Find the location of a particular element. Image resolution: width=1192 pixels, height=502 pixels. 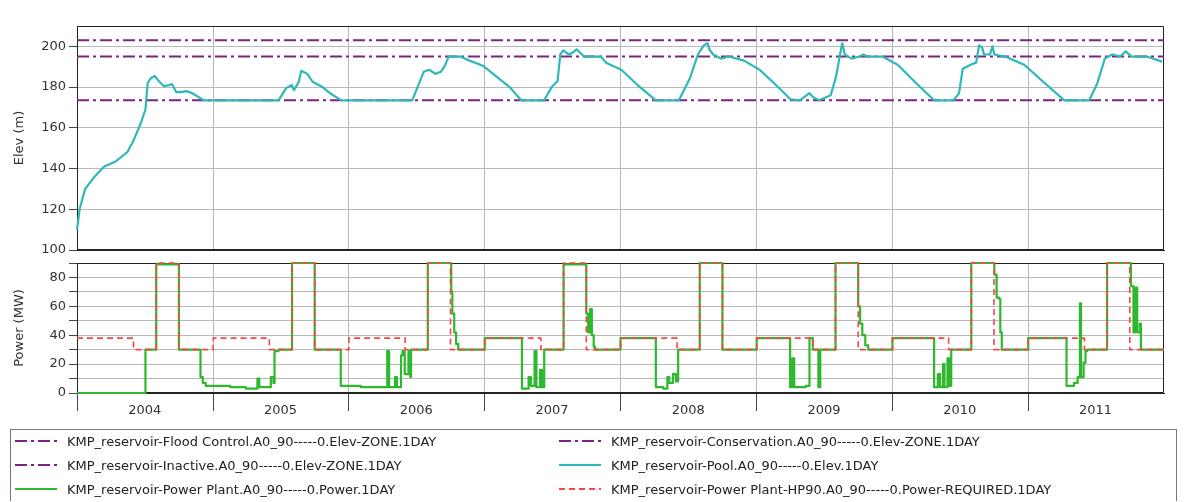

y-tick-label: 180 is located at coordinates (53, 86).